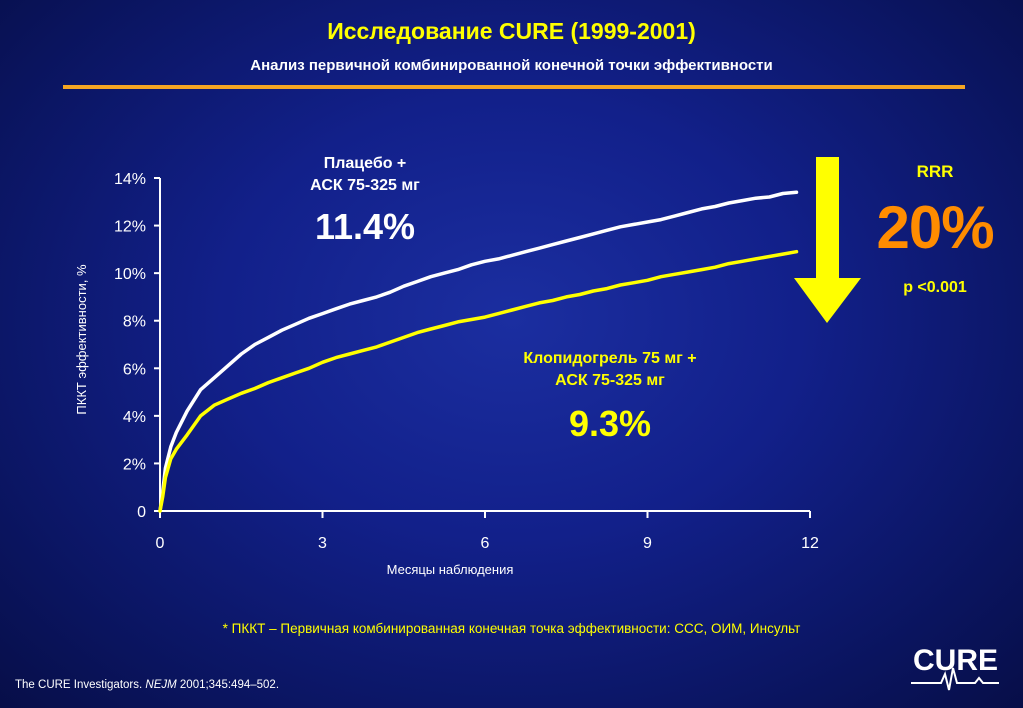 This screenshot has width=1023, height=708. Describe the element at coordinates (935, 171) in the screenshot. I see `rrr-label: RRR` at that location.